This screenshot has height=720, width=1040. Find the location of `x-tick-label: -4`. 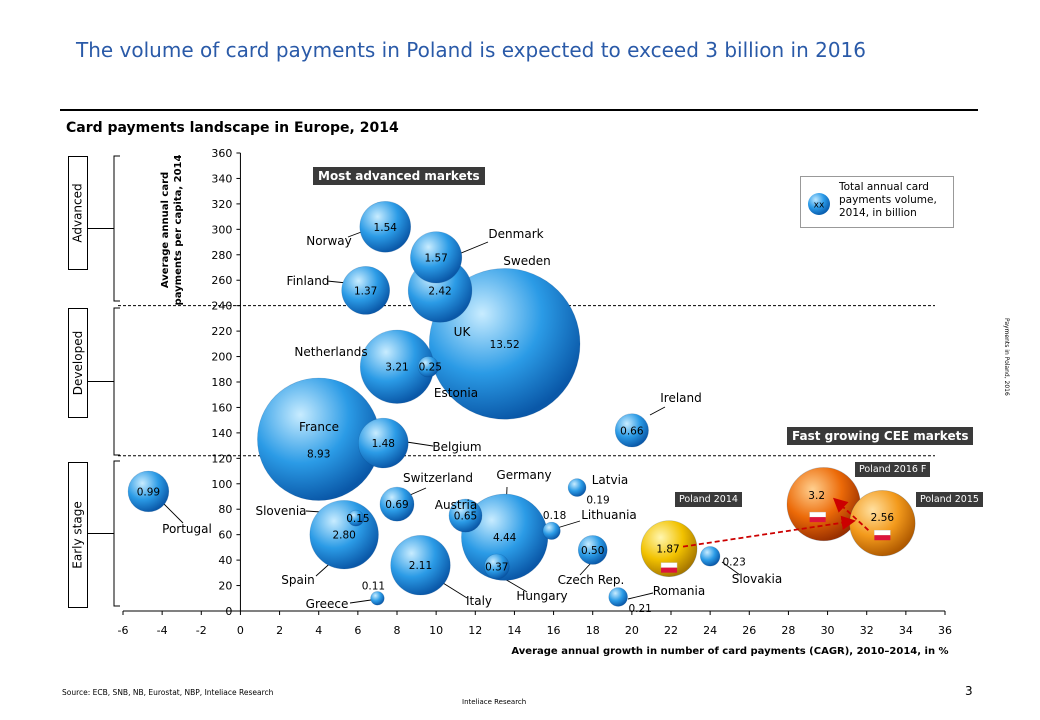

x-tick-label: -4 is located at coordinates (162, 630).